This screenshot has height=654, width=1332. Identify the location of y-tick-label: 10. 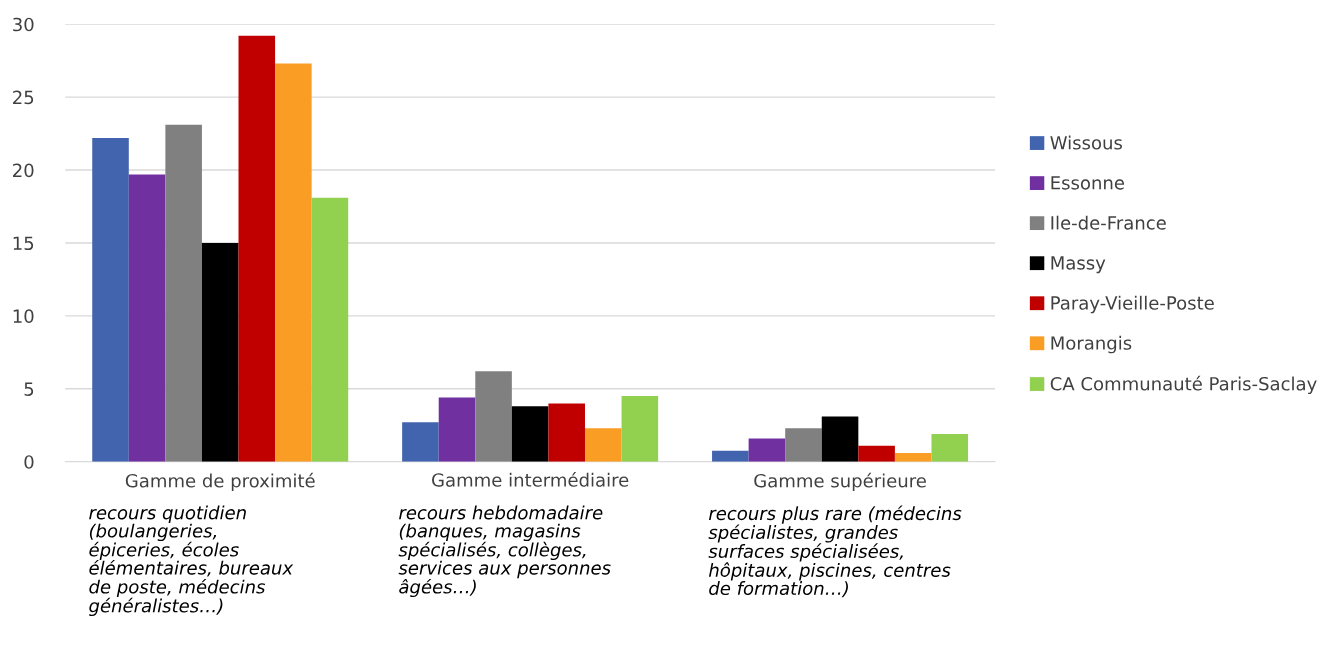
(23, 316).